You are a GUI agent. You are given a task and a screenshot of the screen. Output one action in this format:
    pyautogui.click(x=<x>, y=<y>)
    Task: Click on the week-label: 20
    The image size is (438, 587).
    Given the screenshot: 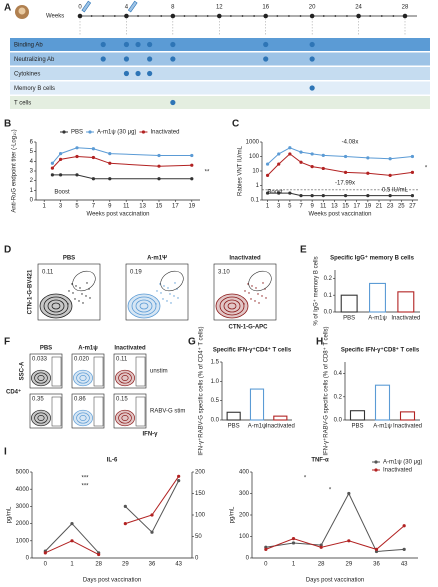 What is the action you would take?
    pyautogui.click(x=312, y=8)
    